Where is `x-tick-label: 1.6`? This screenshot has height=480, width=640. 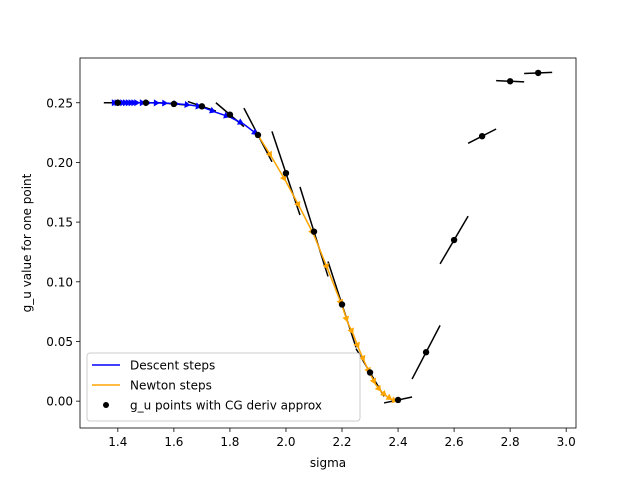 x-tick-label: 1.6 is located at coordinates (173, 442).